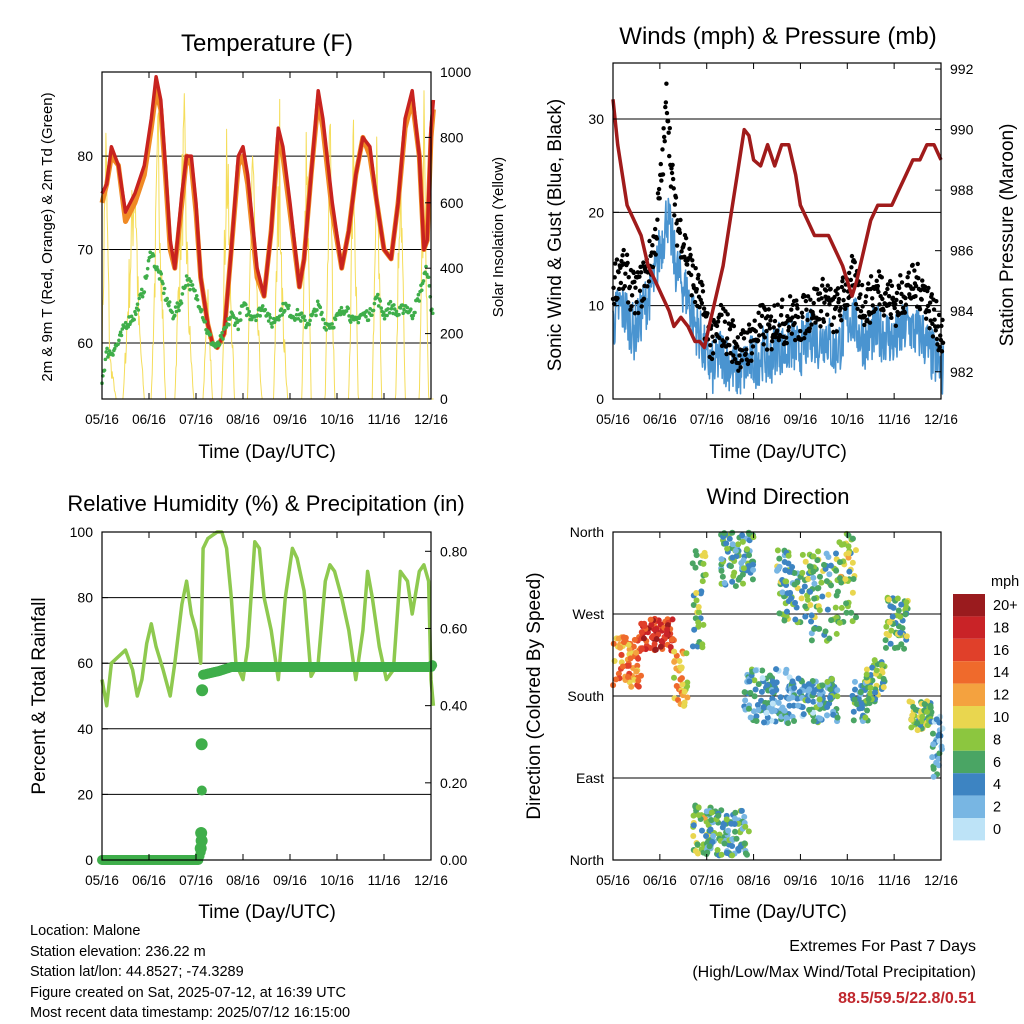  Describe the element at coordinates (290, 880) in the screenshot. I see `x-tick-label: 09/16` at that location.